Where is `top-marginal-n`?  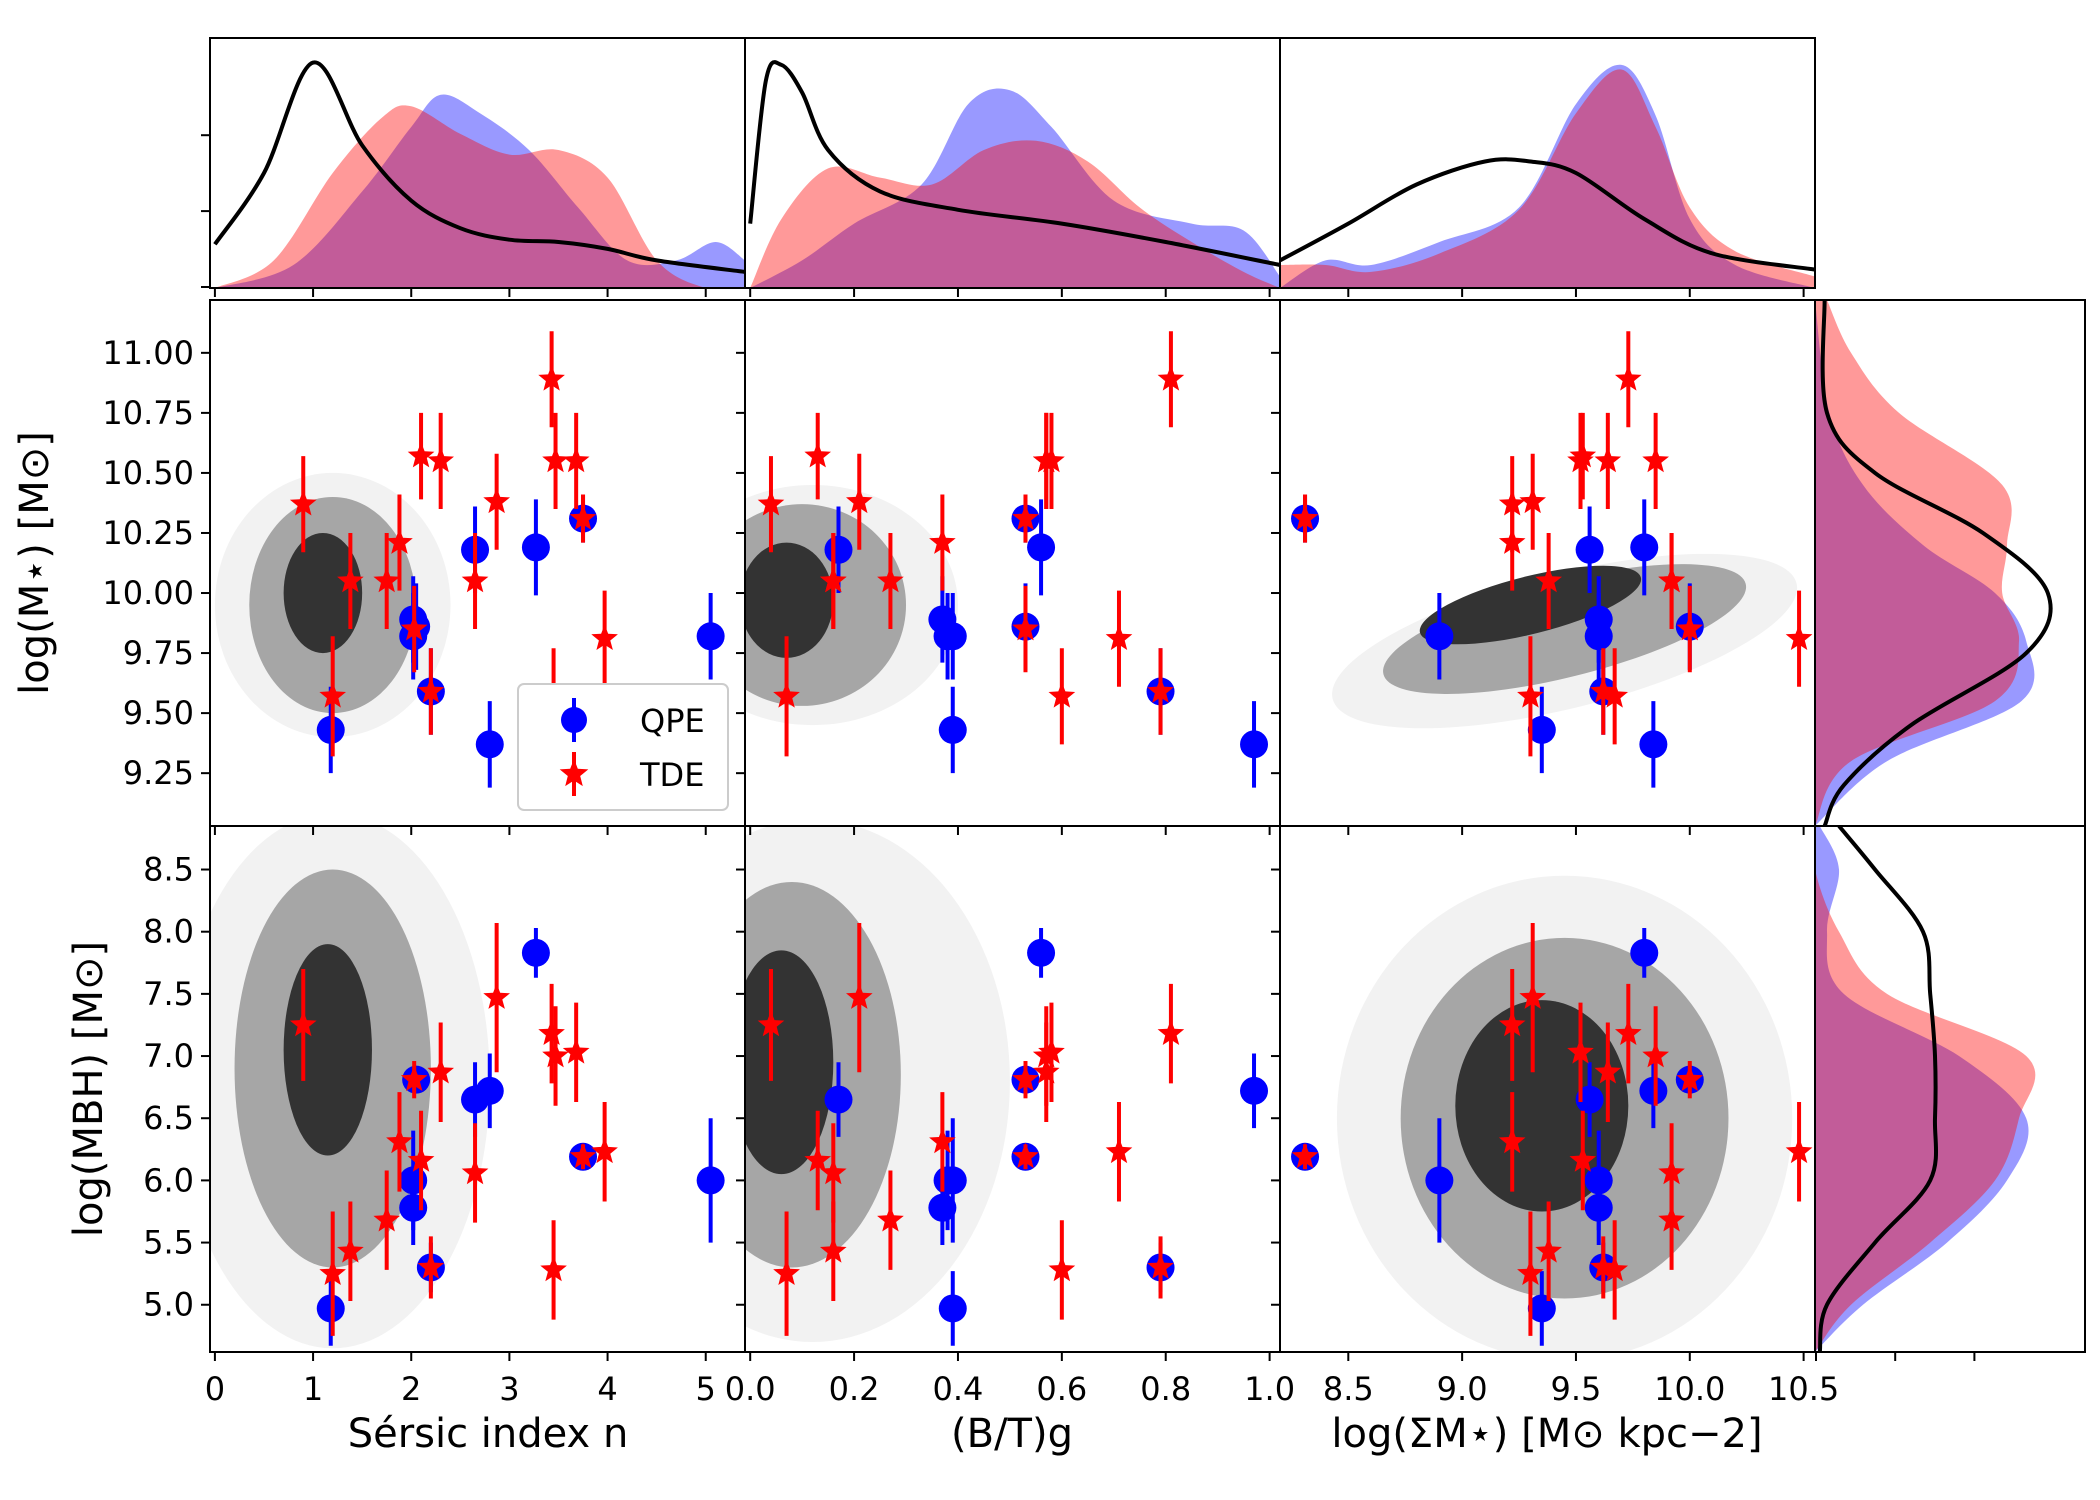
top-marginal-n is located at coordinates (479, 174).